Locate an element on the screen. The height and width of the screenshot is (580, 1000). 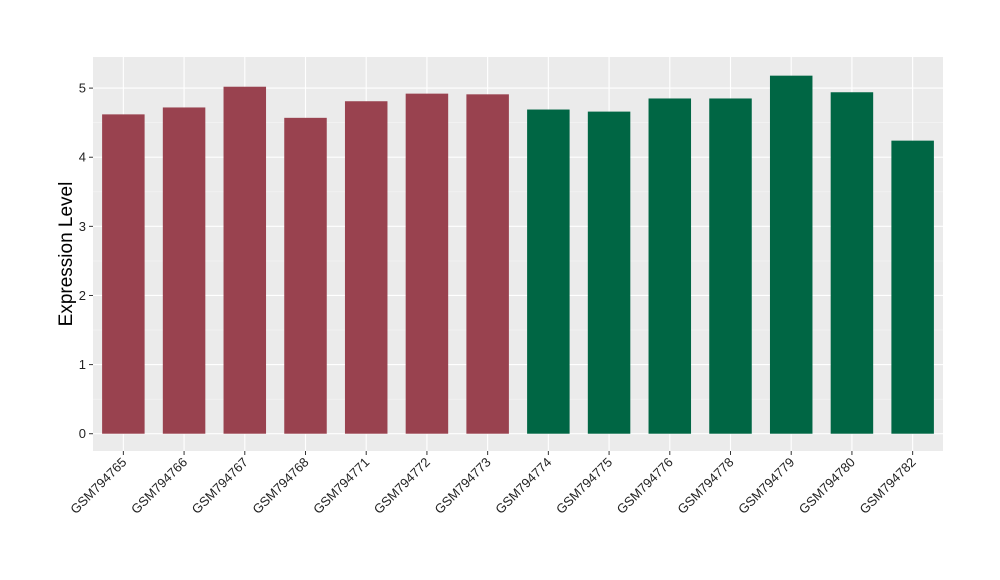
bar-gsm794779 is located at coordinates (791, 254).